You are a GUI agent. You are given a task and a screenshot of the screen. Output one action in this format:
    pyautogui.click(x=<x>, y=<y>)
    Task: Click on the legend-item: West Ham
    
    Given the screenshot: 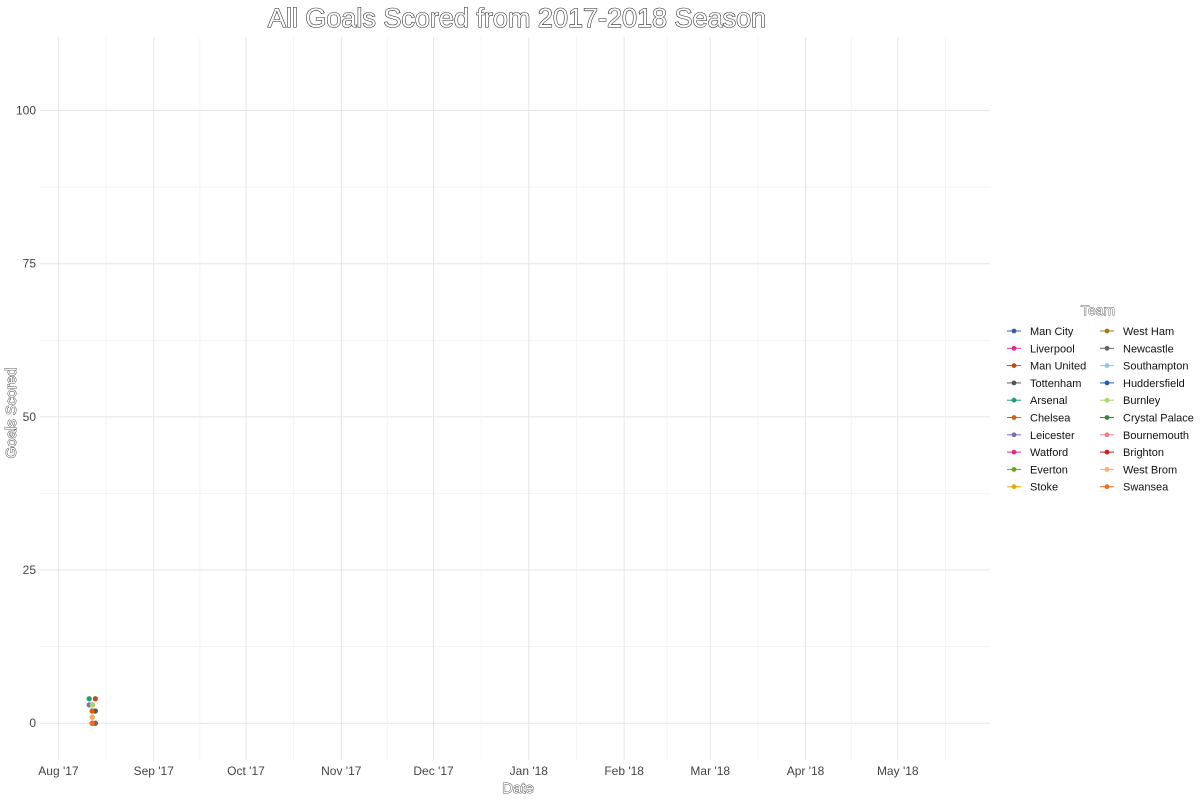 What is the action you would take?
    pyautogui.click(x=1137, y=332)
    